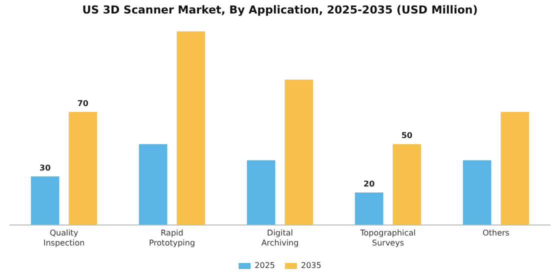 This screenshot has width=560, height=280. Describe the element at coordinates (46, 167) in the screenshot. I see `data-label: 30` at that location.